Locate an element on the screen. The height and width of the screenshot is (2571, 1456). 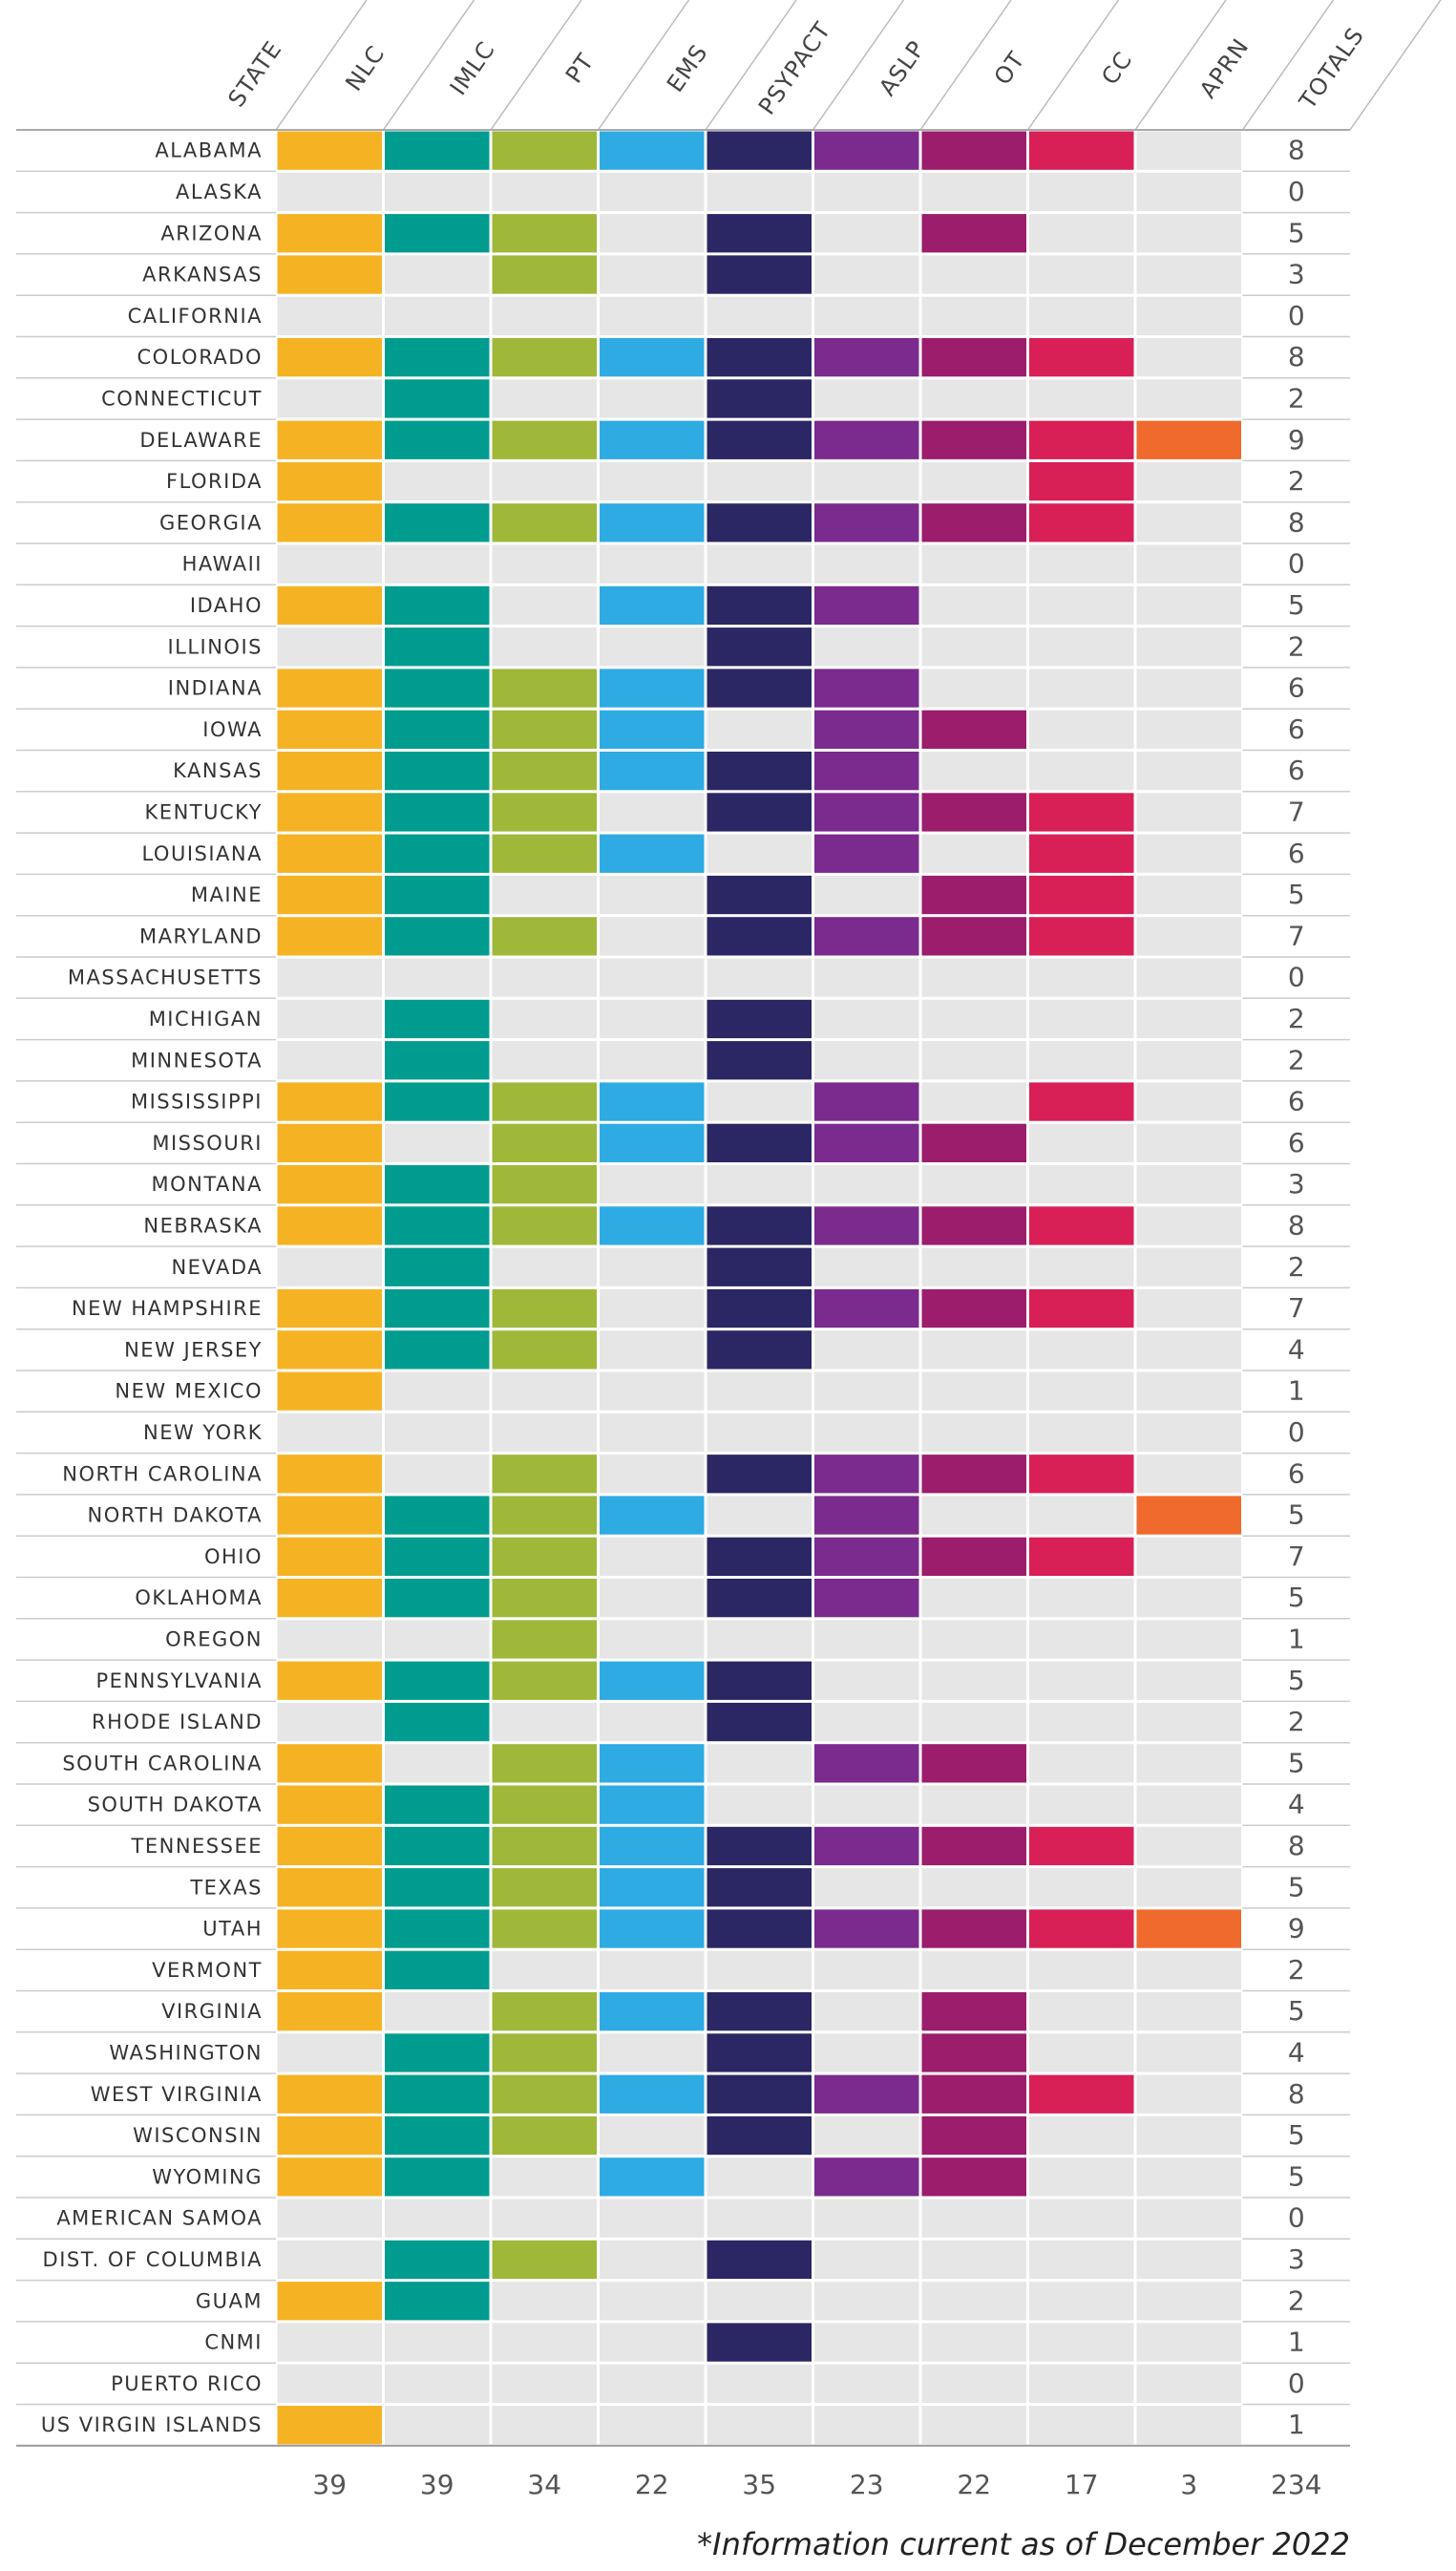
state-label: MAINE is located at coordinates (227, 895).